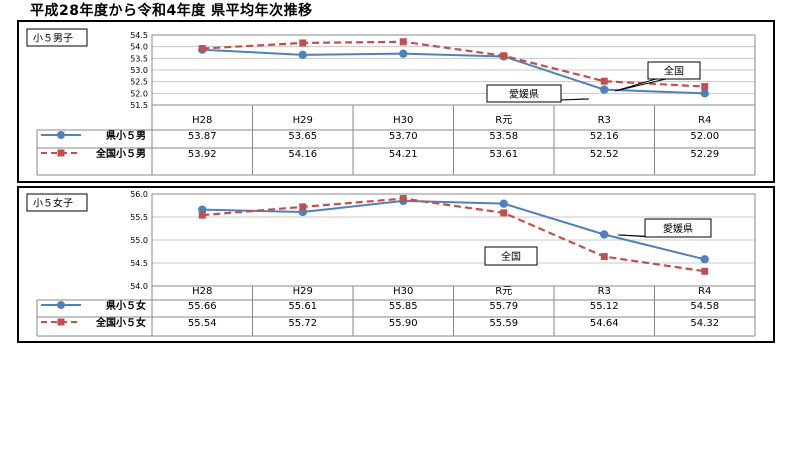 The width and height of the screenshot is (800, 449). I want to click on y-tick-label: 55.0, so click(139, 240).